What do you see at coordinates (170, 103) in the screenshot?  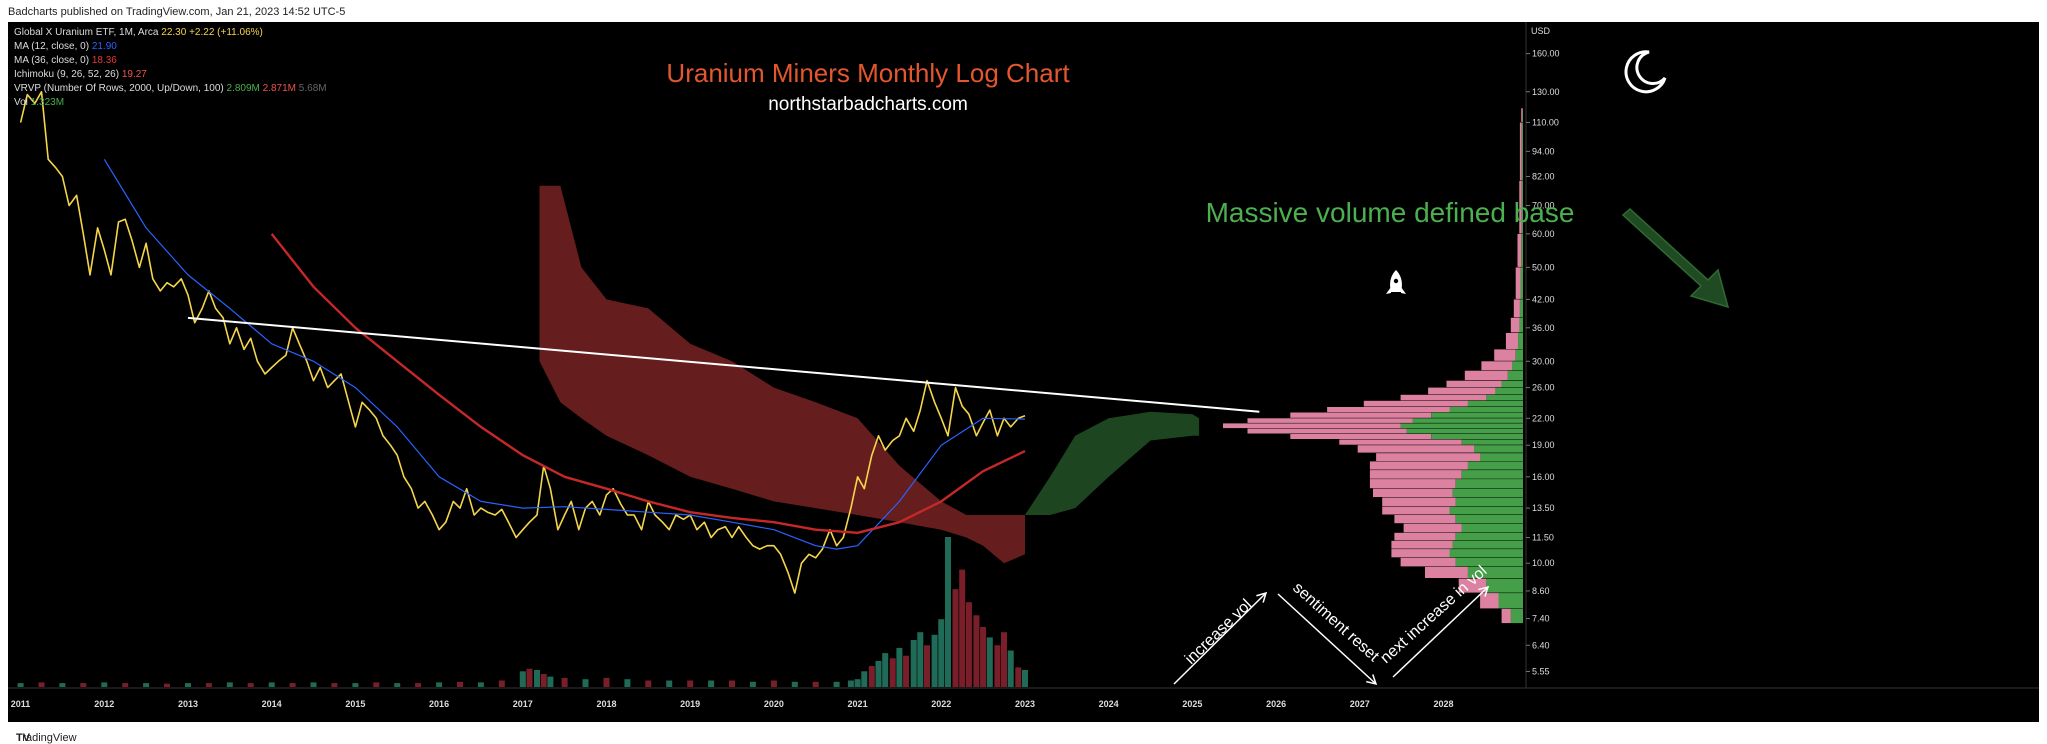 I see `legend-vol-row: Vol 1.323M` at bounding box center [170, 103].